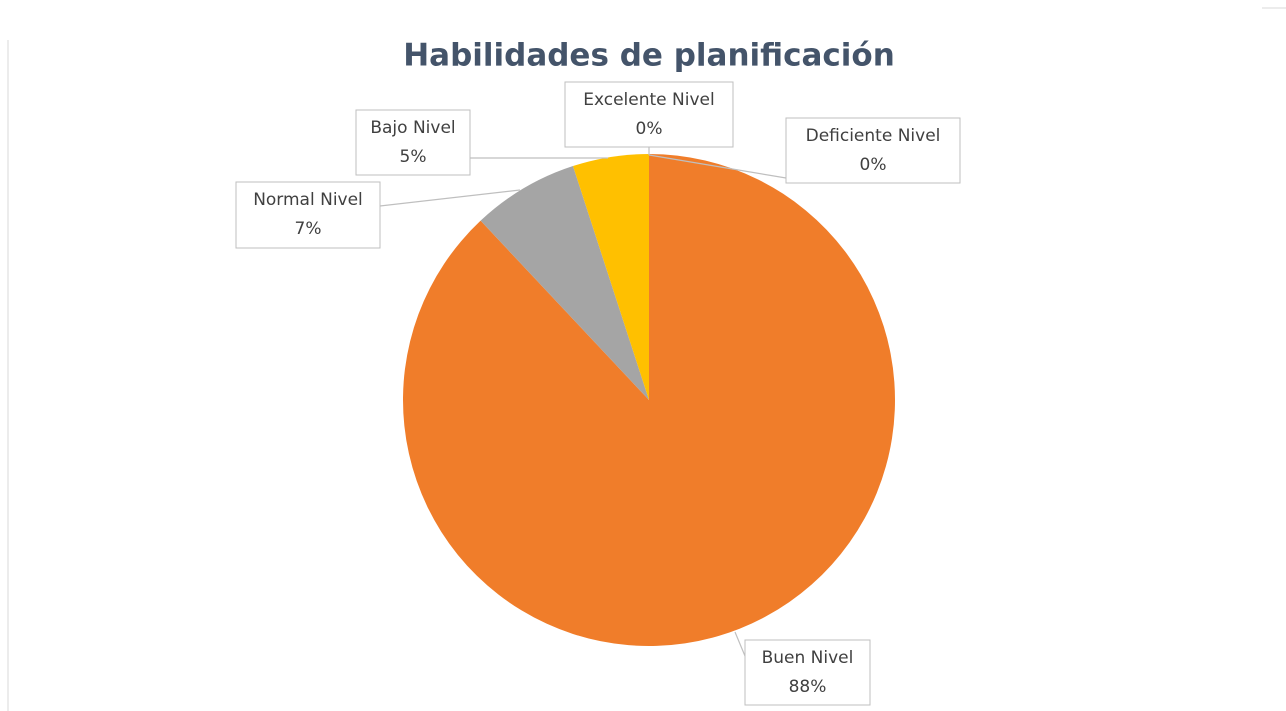  I want to click on category-label: Buen Nivel, so click(808, 658).